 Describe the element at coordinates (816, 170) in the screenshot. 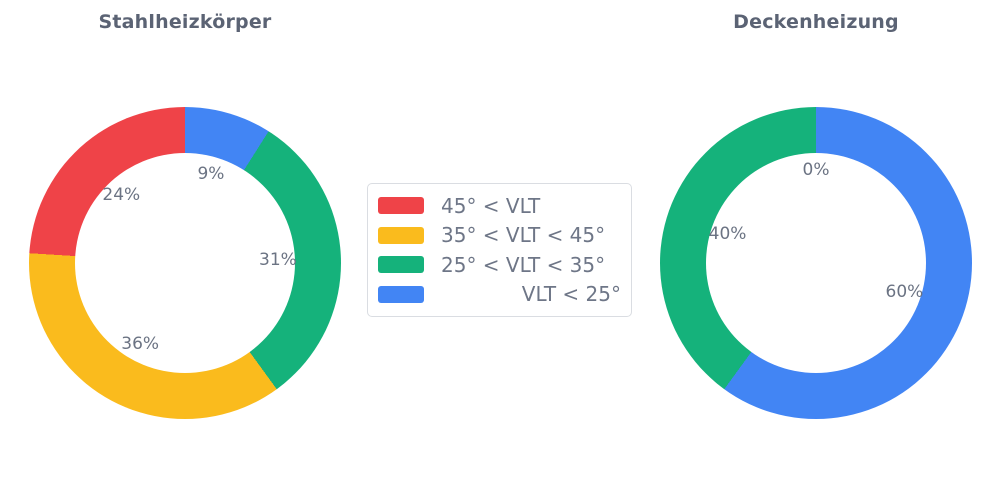

I see `slice-label: 0%` at that location.